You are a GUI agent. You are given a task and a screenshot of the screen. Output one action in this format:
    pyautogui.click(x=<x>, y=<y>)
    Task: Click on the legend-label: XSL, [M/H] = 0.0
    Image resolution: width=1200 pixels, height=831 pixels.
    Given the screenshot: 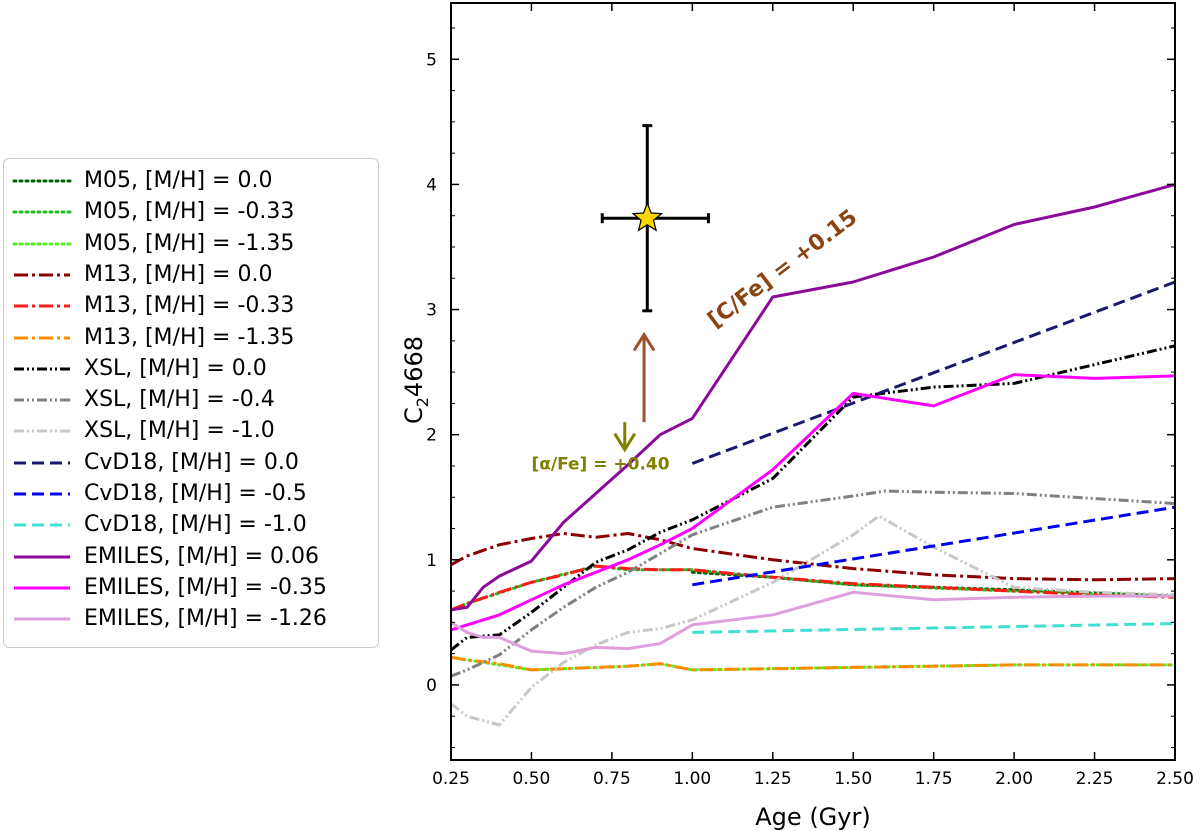 What is the action you would take?
    pyautogui.click(x=175, y=368)
    